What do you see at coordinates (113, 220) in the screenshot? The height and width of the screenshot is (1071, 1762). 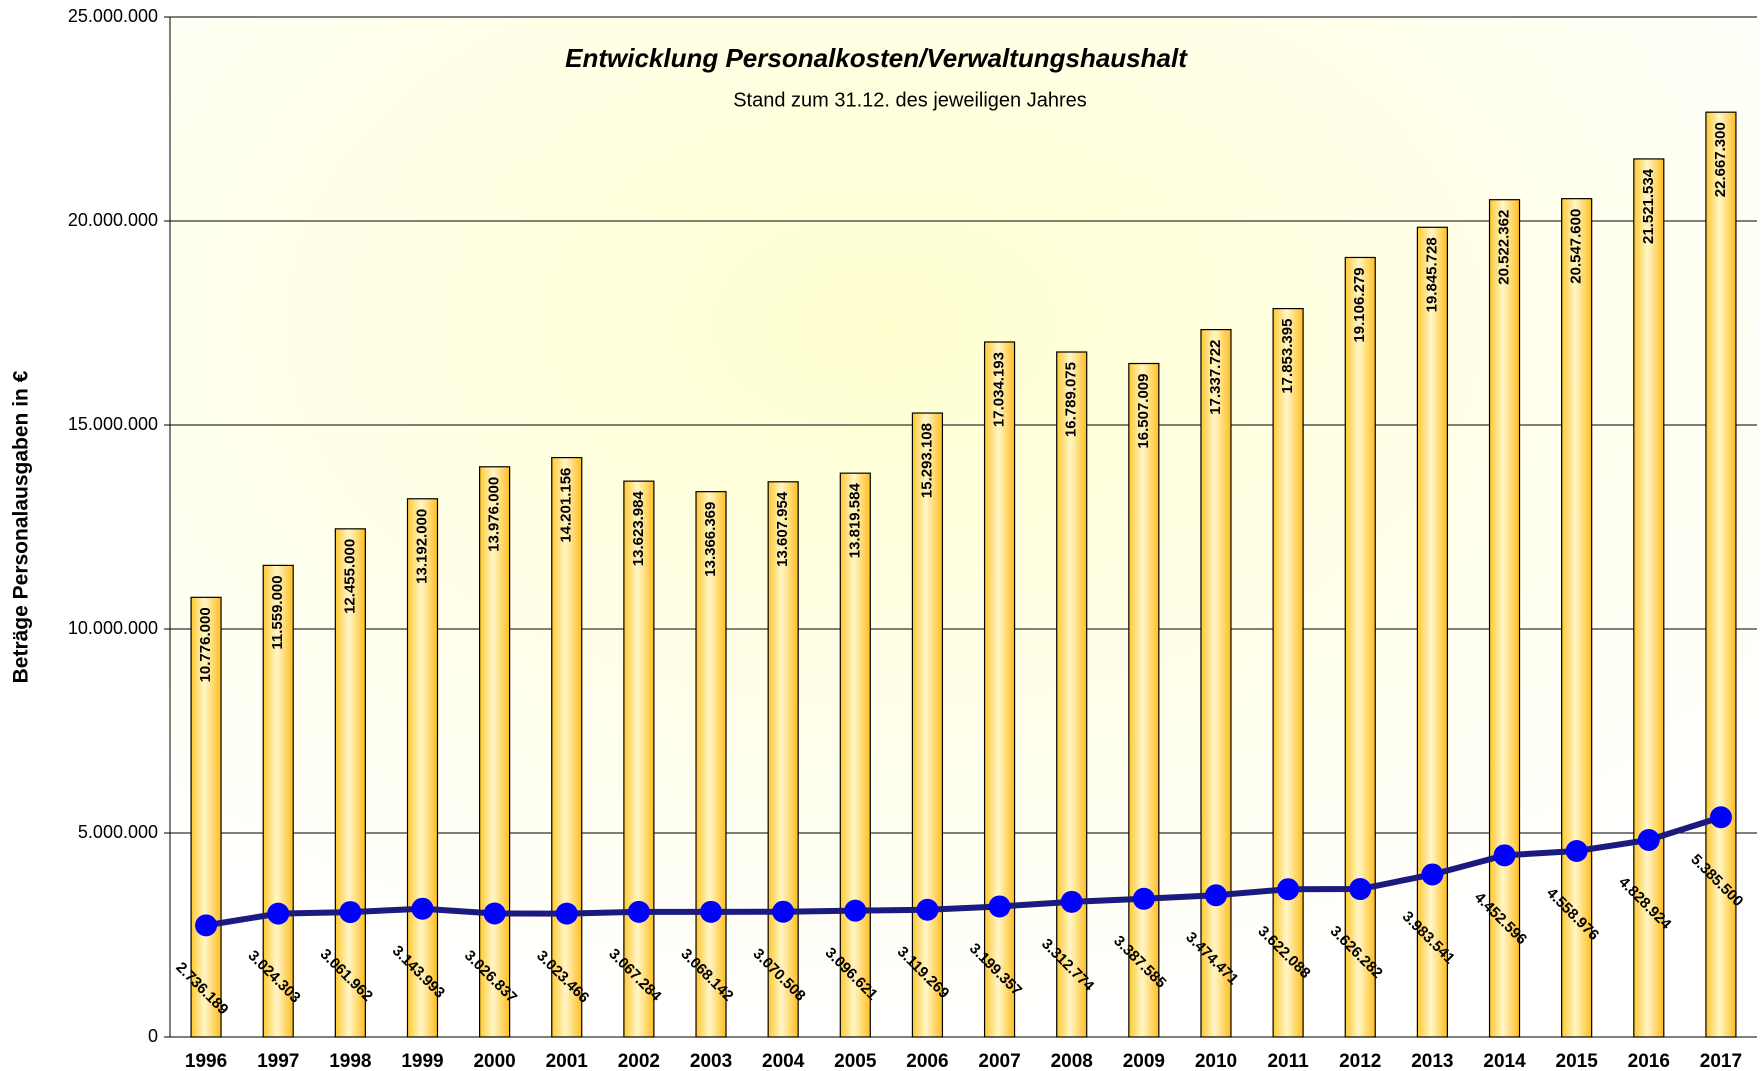 I see `y-tick-label: 20.000.000` at bounding box center [113, 220].